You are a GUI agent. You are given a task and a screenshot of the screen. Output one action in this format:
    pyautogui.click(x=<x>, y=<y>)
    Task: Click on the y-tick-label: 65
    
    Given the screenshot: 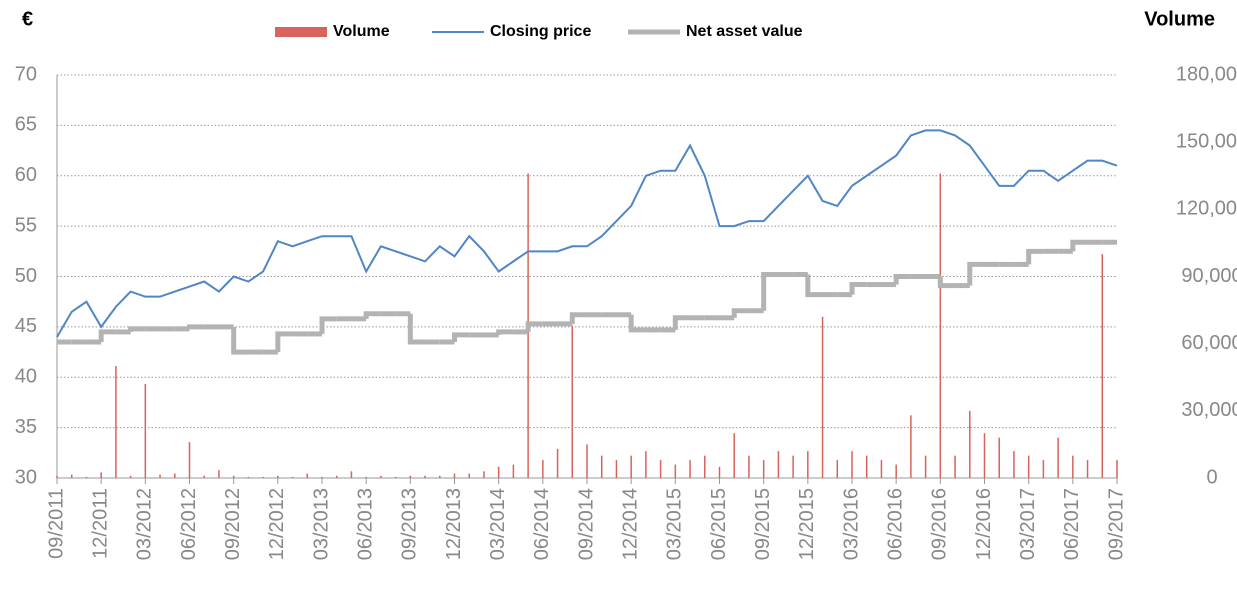 What is the action you would take?
    pyautogui.click(x=26, y=125)
    